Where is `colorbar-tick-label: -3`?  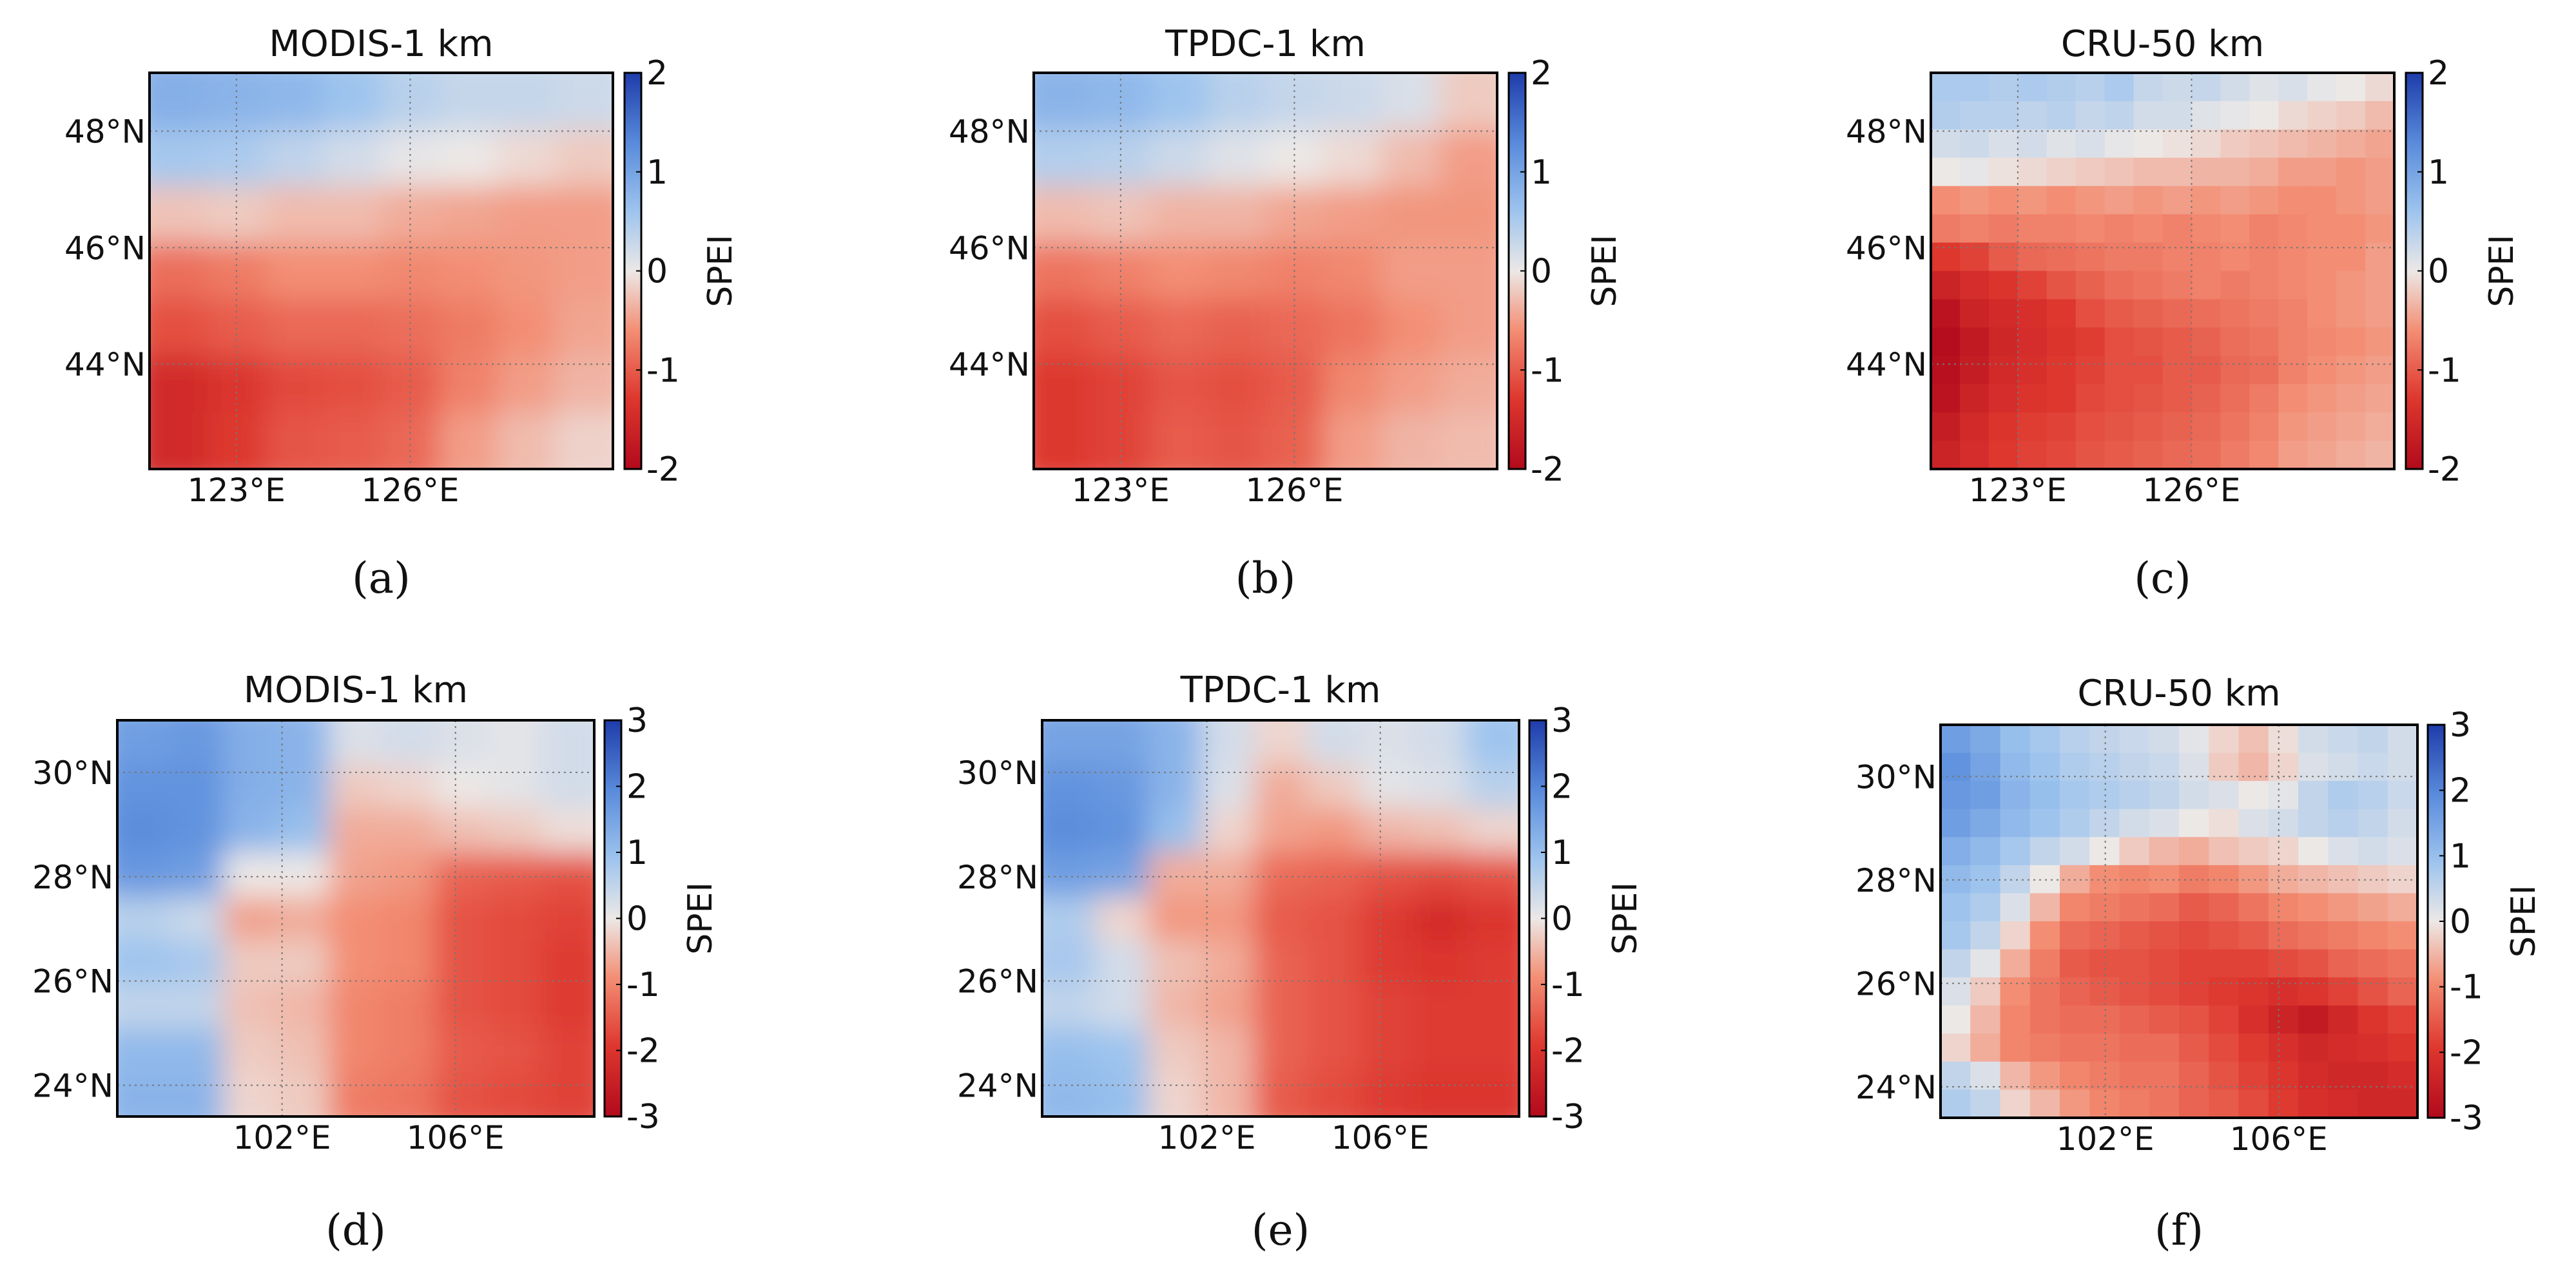
colorbar-tick-label: -3 is located at coordinates (643, 1117).